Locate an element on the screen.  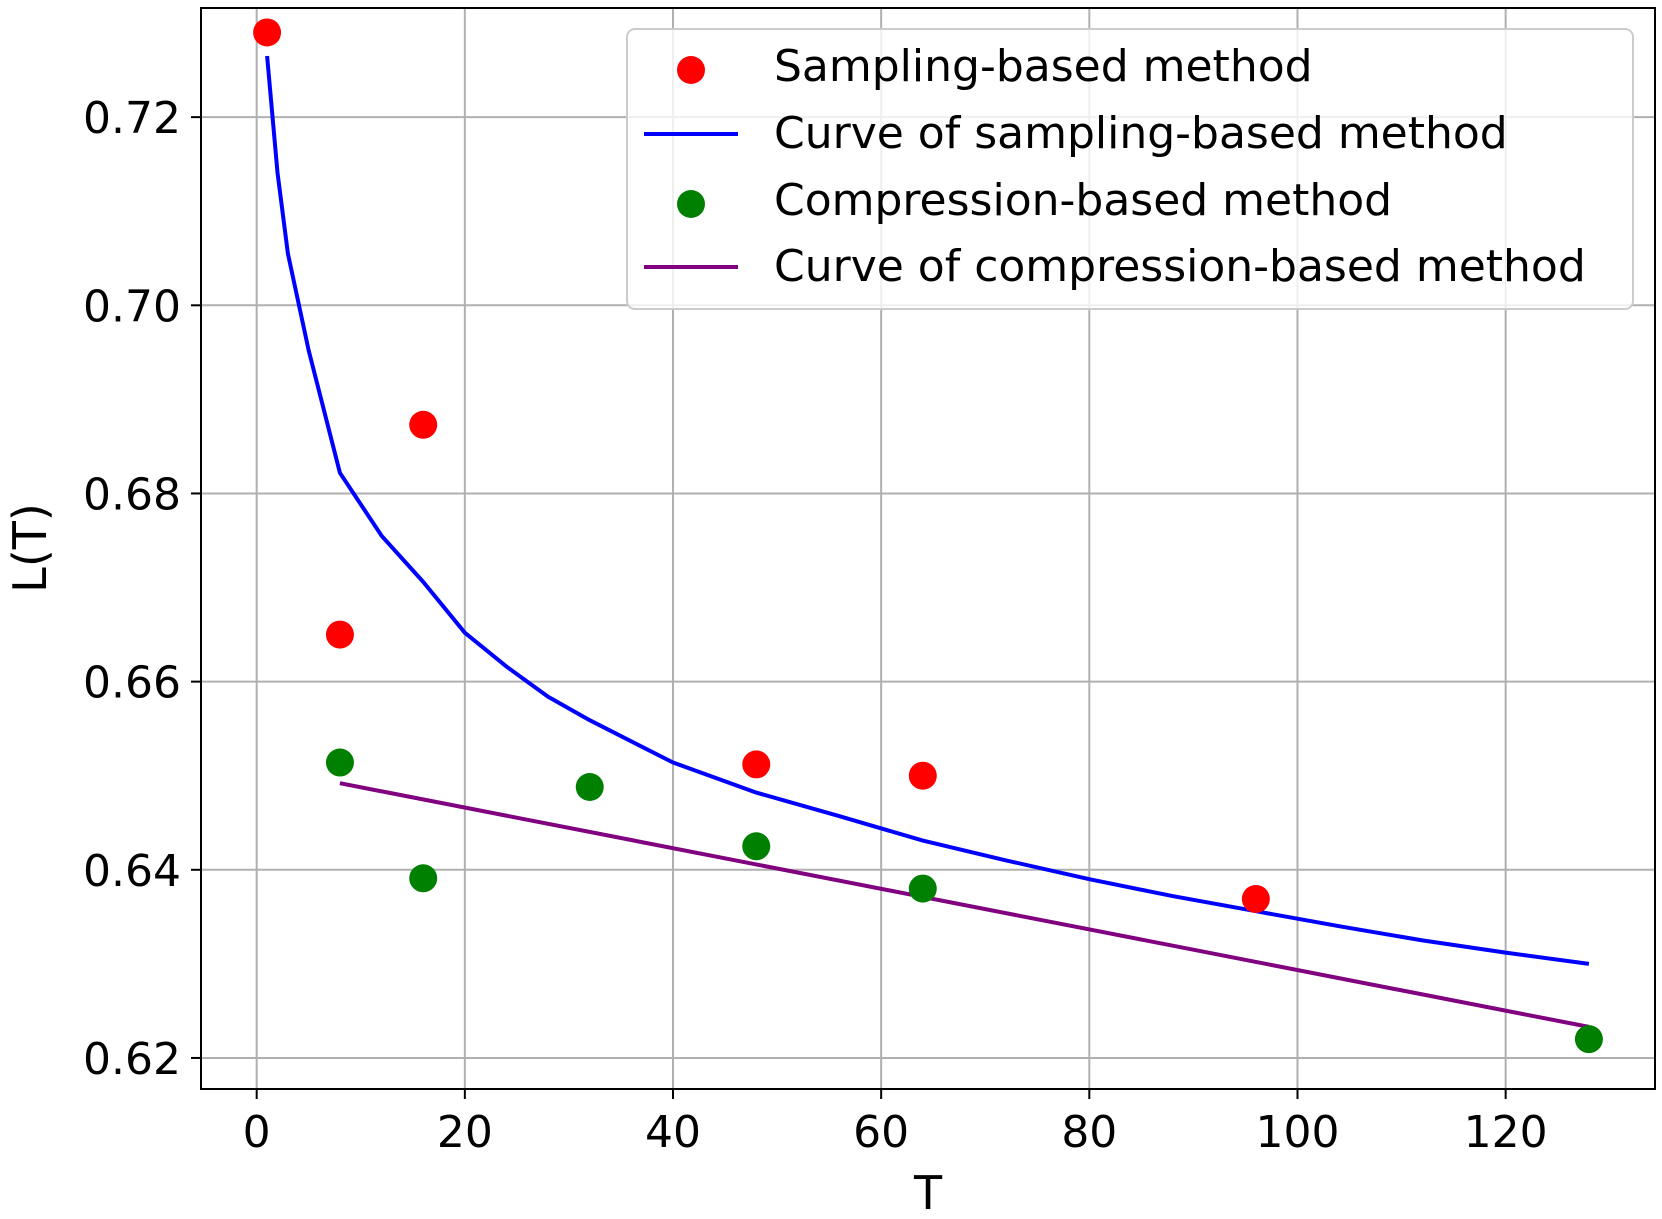
x-axis: 0 20 40 60 80 100 120 is located at coordinates (895, 1123).